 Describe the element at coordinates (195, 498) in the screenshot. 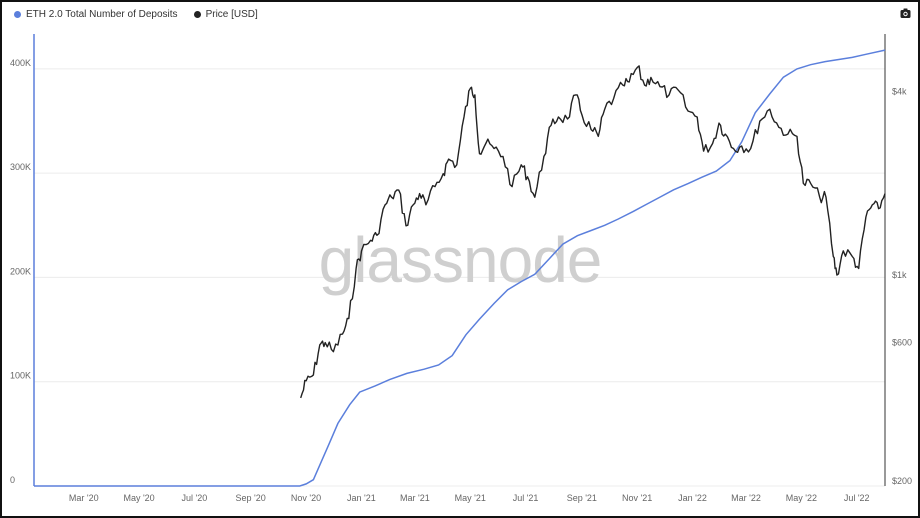

I see `x-tick-label: Jul '20` at that location.